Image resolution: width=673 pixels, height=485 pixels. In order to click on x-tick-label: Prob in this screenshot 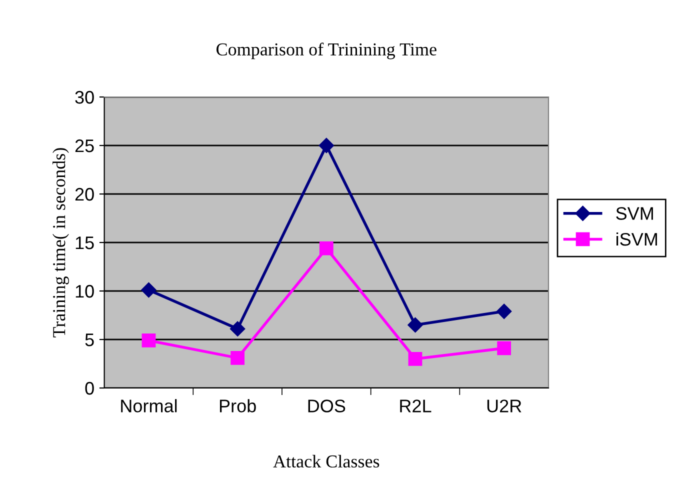, I will do `click(238, 405)`.